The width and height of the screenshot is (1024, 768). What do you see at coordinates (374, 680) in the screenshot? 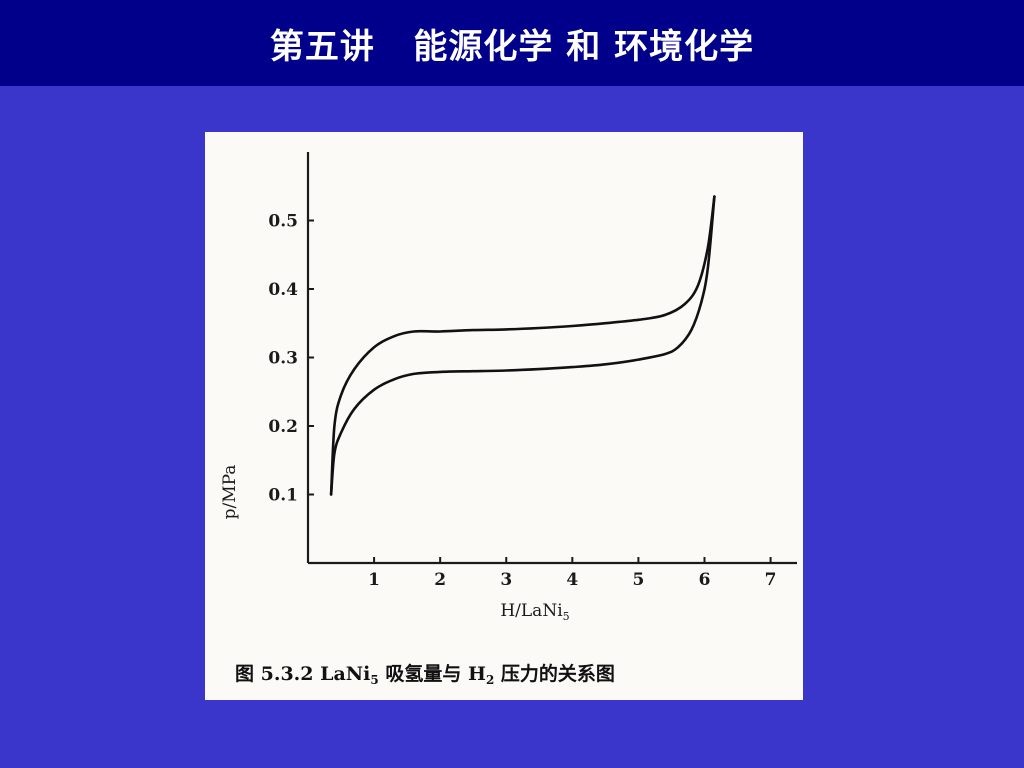
I see `caption-sub-1: 5` at bounding box center [374, 680].